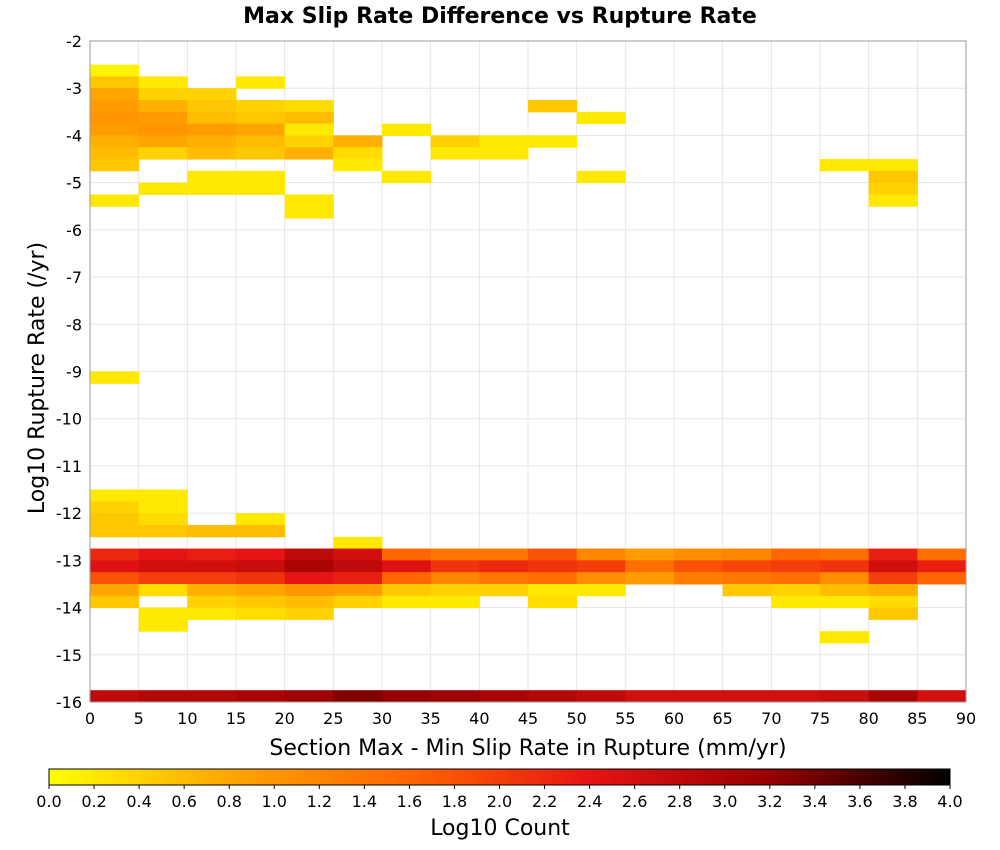 The image size is (1000, 850). What do you see at coordinates (139, 718) in the screenshot?
I see `x-tick-label: 5` at bounding box center [139, 718].